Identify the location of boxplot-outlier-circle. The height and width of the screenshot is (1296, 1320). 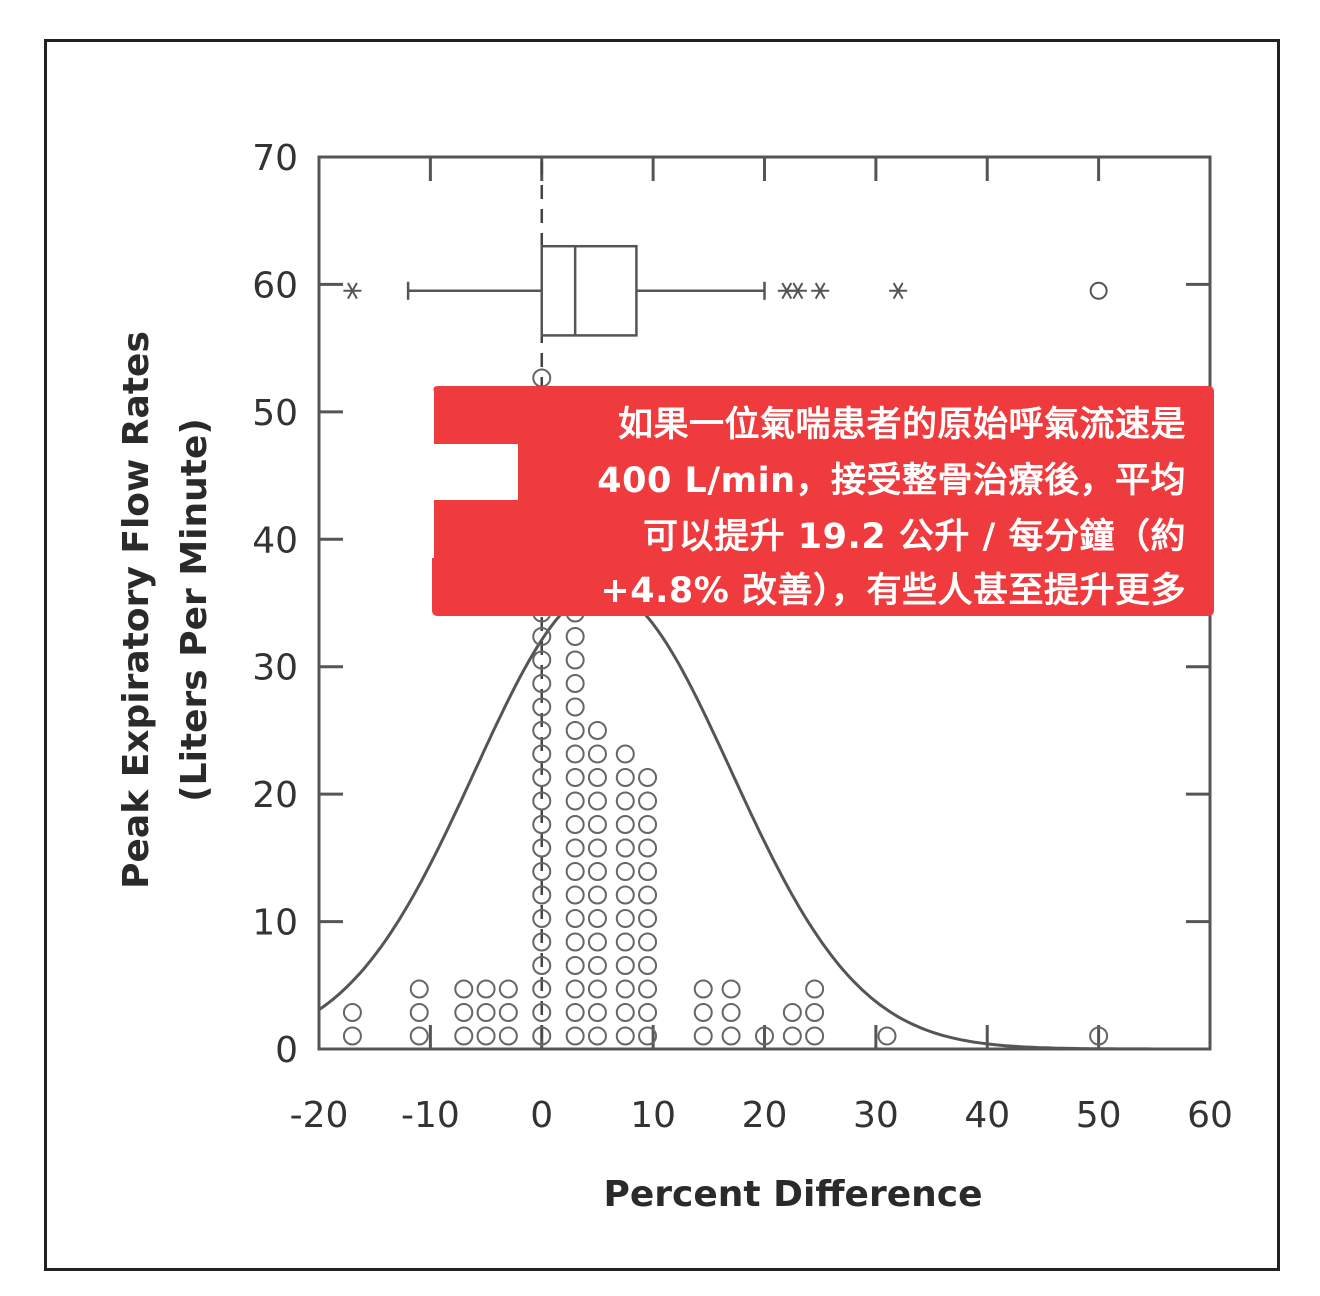
(1098, 290).